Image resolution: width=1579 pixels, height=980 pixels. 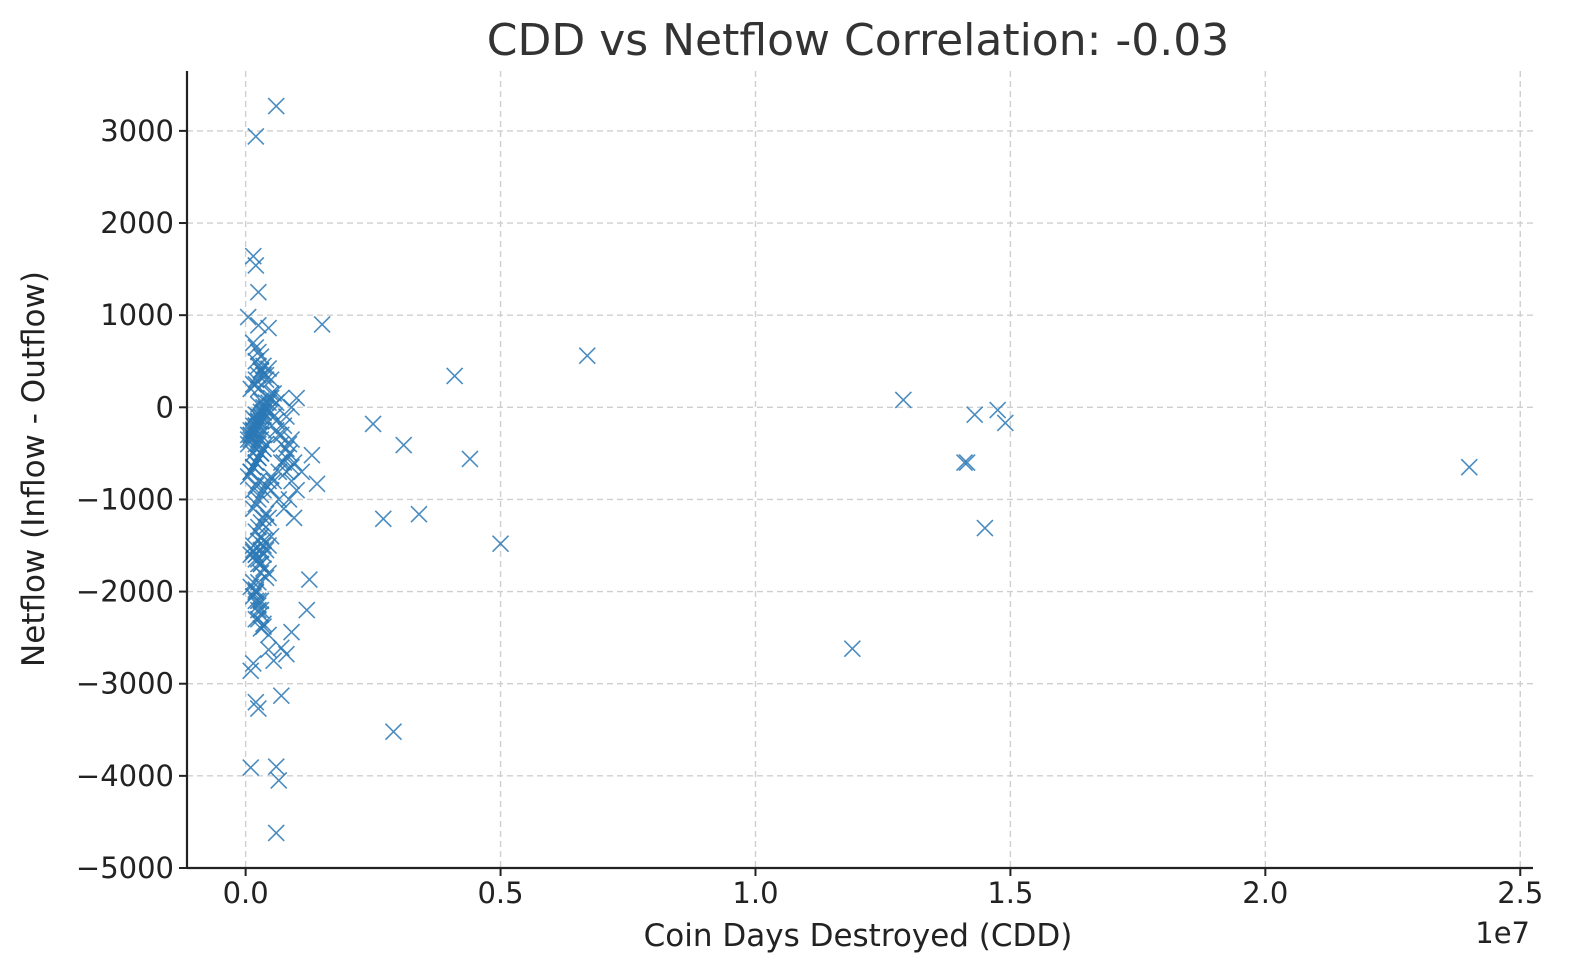 I want to click on y-tick-label: 3000, so click(x=137, y=131).